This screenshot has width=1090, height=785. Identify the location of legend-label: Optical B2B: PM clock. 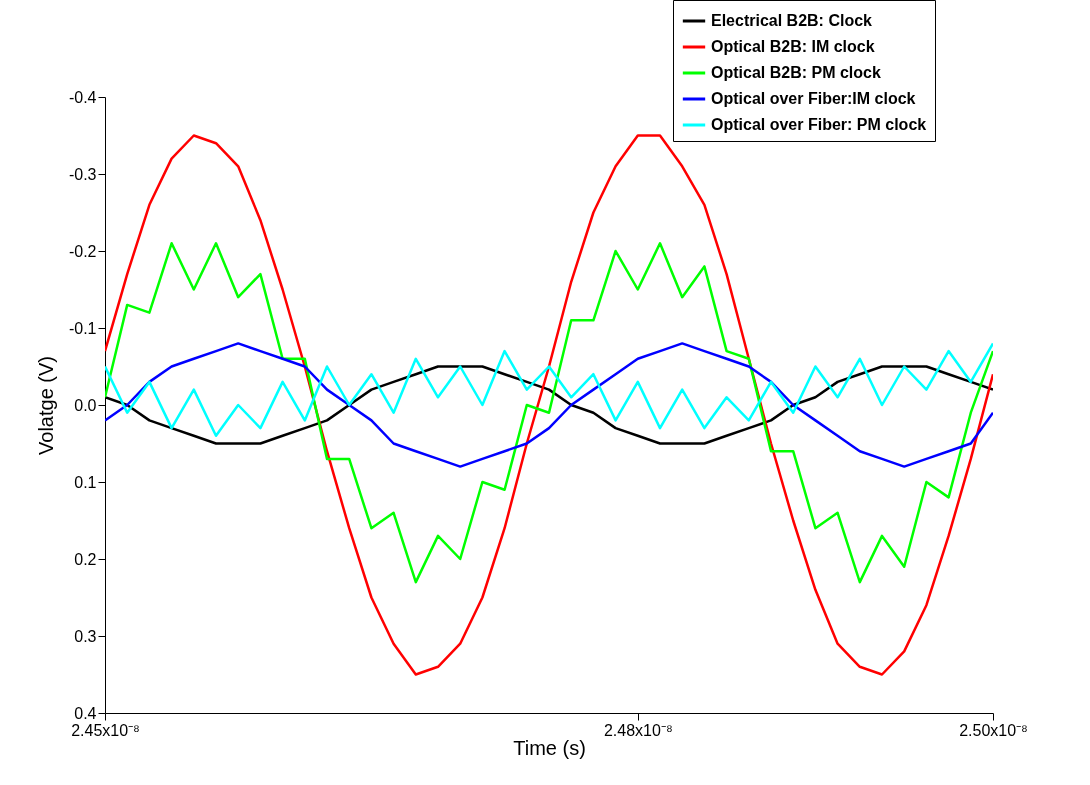
(796, 72).